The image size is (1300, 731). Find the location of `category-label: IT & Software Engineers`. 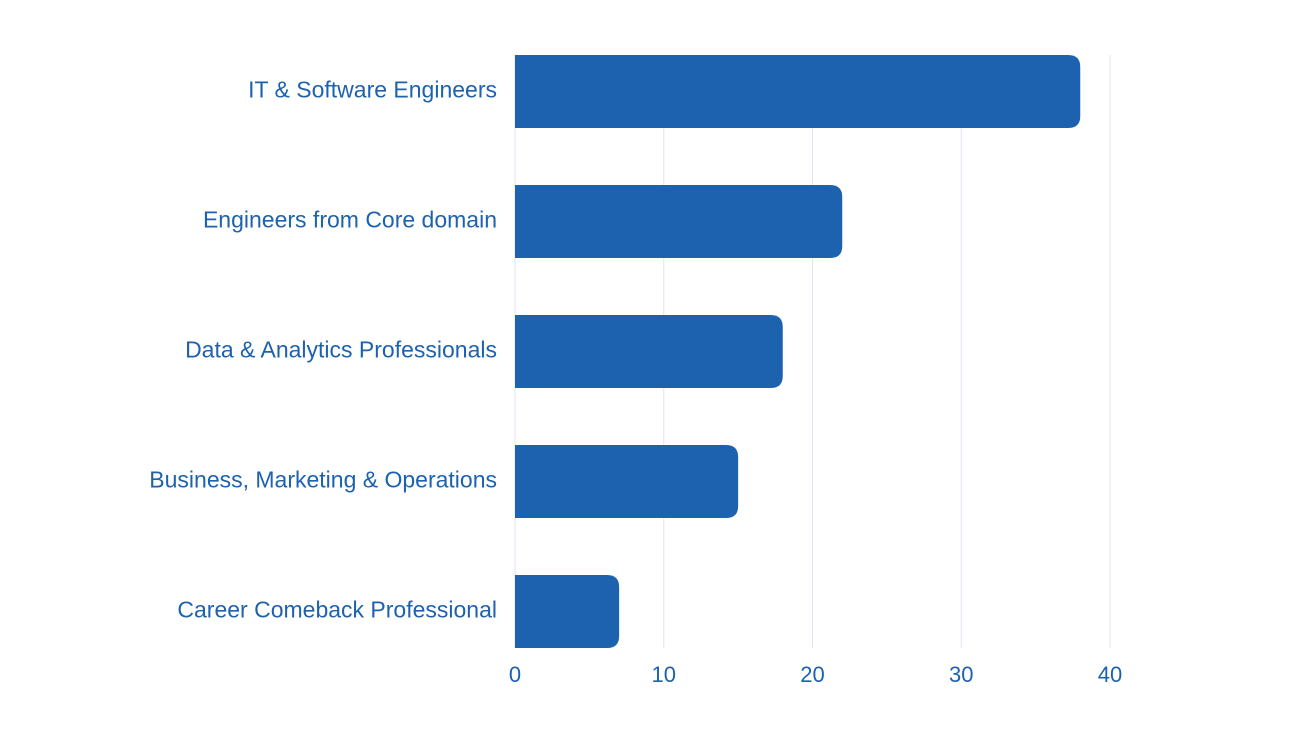

category-label: IT & Software Engineers is located at coordinates (372, 90).